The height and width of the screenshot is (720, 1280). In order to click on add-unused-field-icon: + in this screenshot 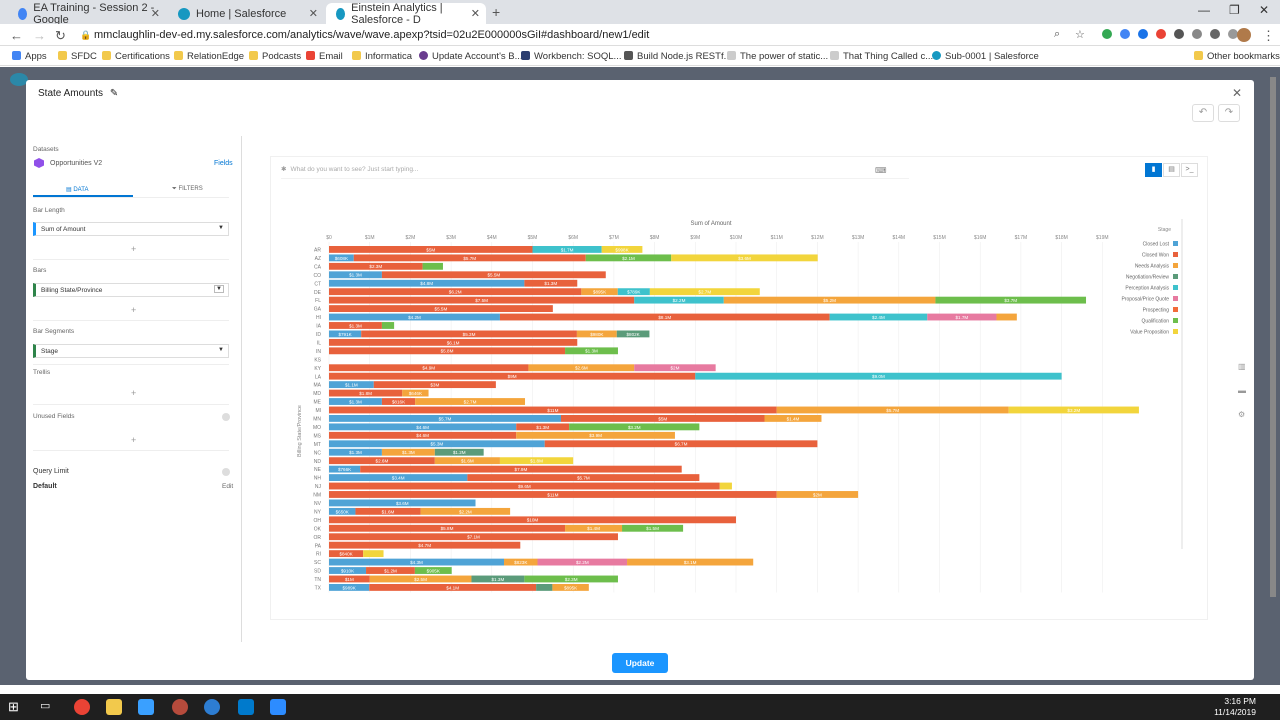, I will do `click(134, 440)`.